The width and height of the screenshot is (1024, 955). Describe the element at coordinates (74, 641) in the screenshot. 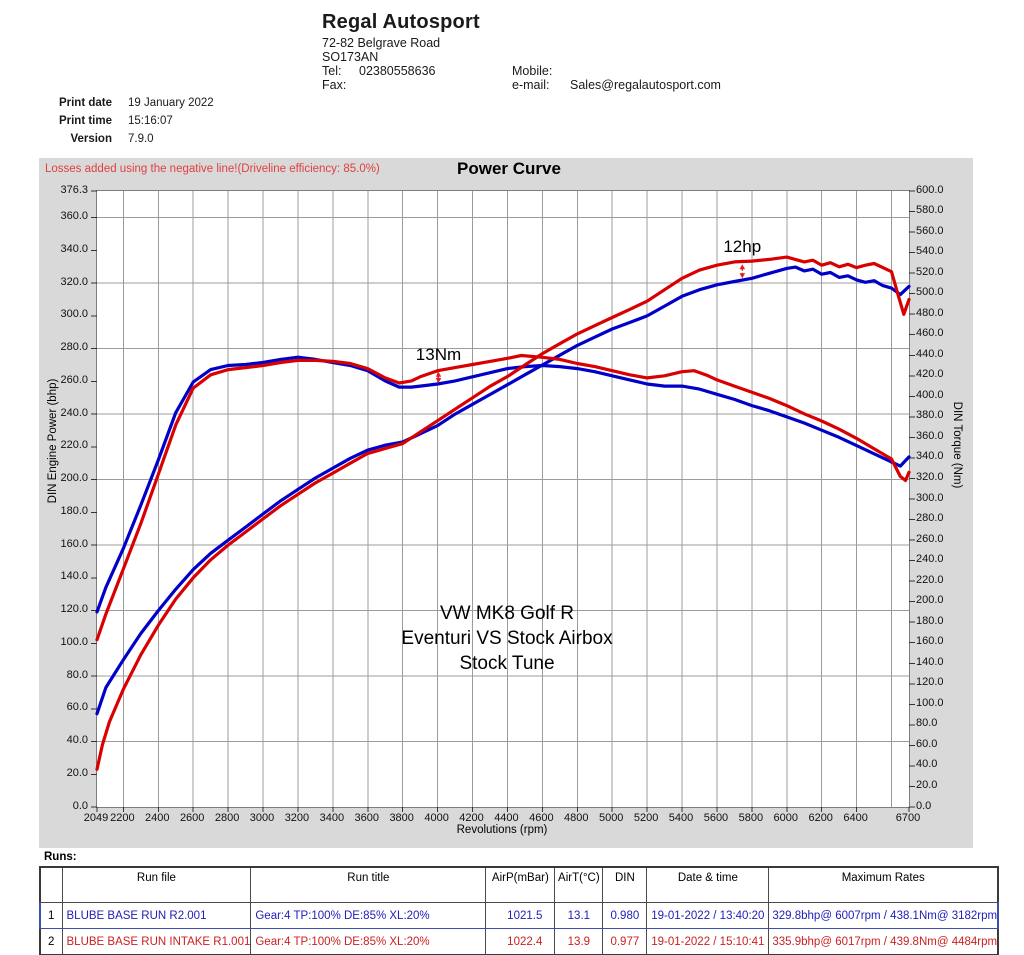

I see `power-tick-label: 100.0` at that location.